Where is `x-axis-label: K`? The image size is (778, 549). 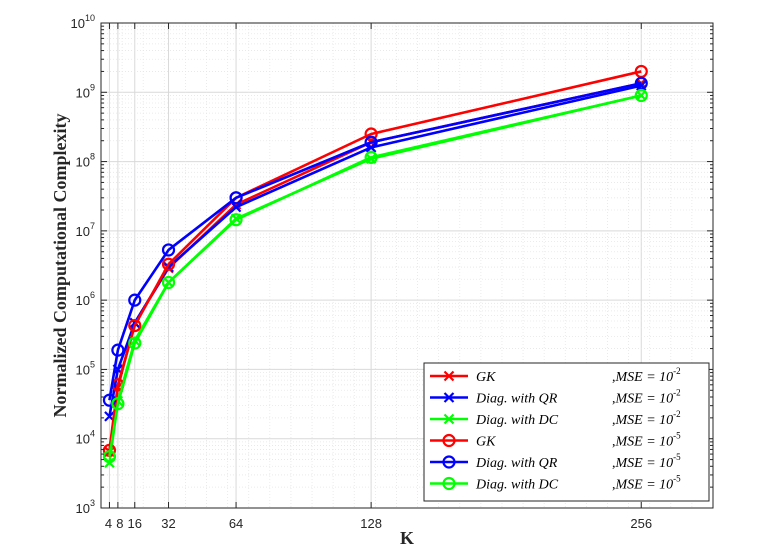 x-axis-label: K is located at coordinates (407, 538).